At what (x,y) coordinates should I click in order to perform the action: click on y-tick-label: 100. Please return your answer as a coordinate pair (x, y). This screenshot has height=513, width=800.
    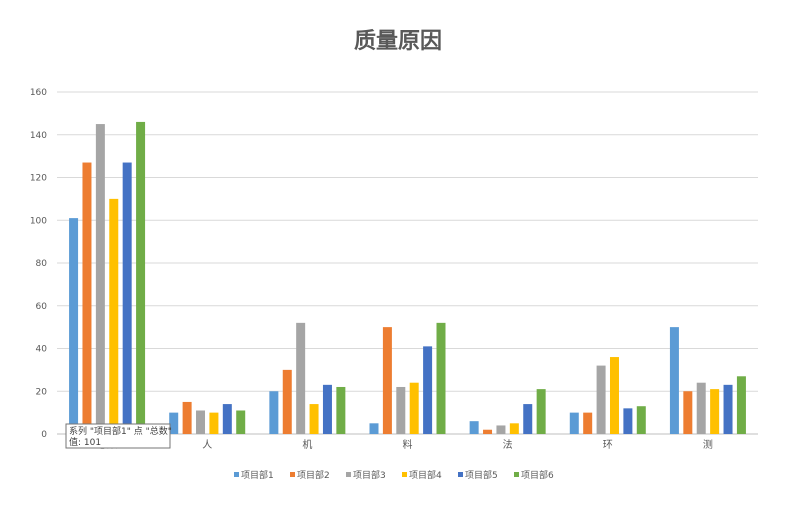
    Looking at the image, I should click on (38, 221).